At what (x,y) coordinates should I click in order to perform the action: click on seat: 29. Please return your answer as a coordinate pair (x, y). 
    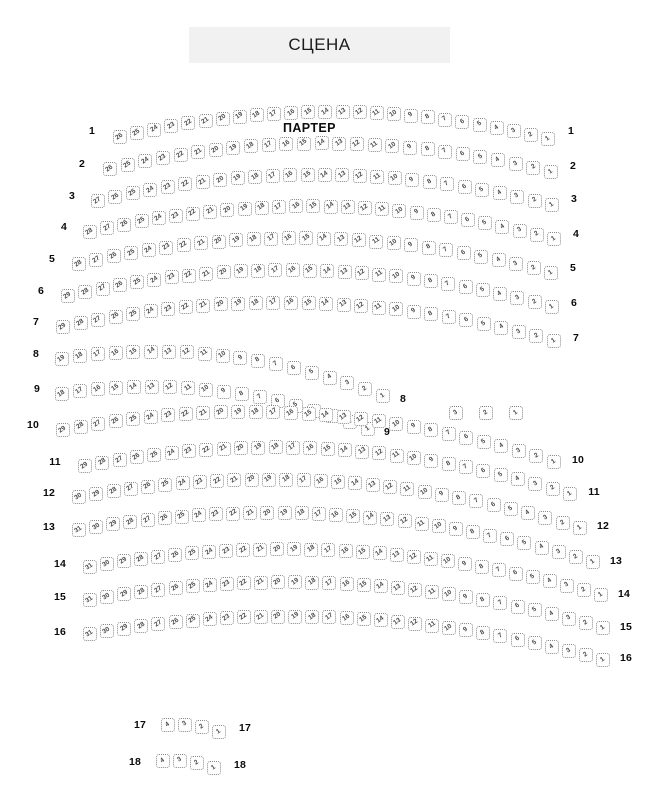
    Looking at the image, I should click on (124, 628).